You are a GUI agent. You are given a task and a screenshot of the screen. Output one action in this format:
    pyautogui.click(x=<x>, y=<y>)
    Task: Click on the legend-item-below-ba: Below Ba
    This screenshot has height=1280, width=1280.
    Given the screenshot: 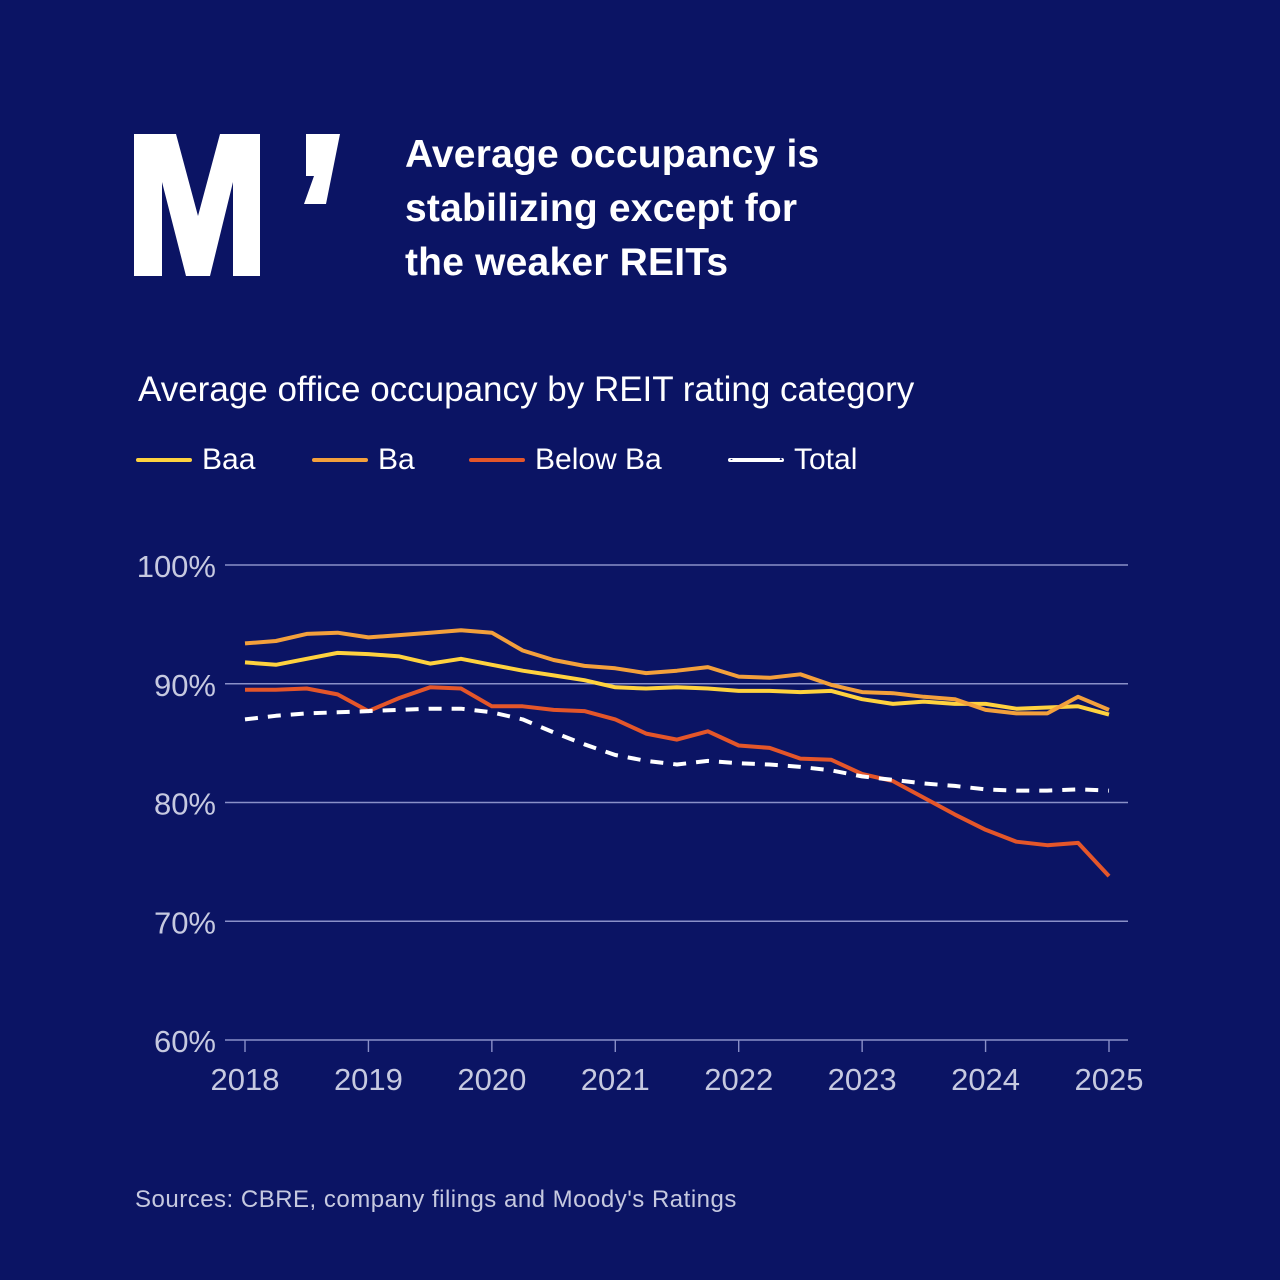 What is the action you would take?
    pyautogui.click(x=565, y=460)
    